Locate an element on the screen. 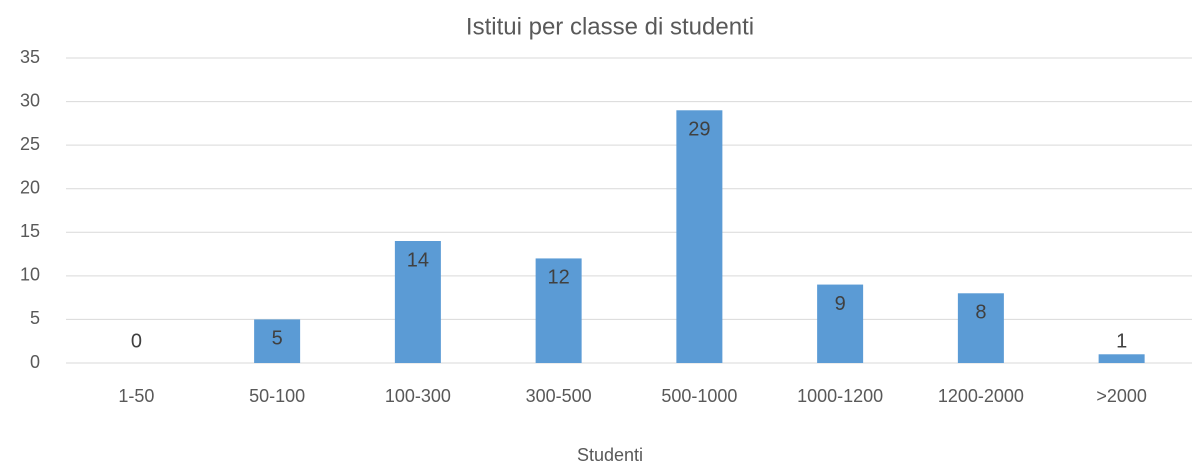  y-tick-label: 5 is located at coordinates (35, 318).